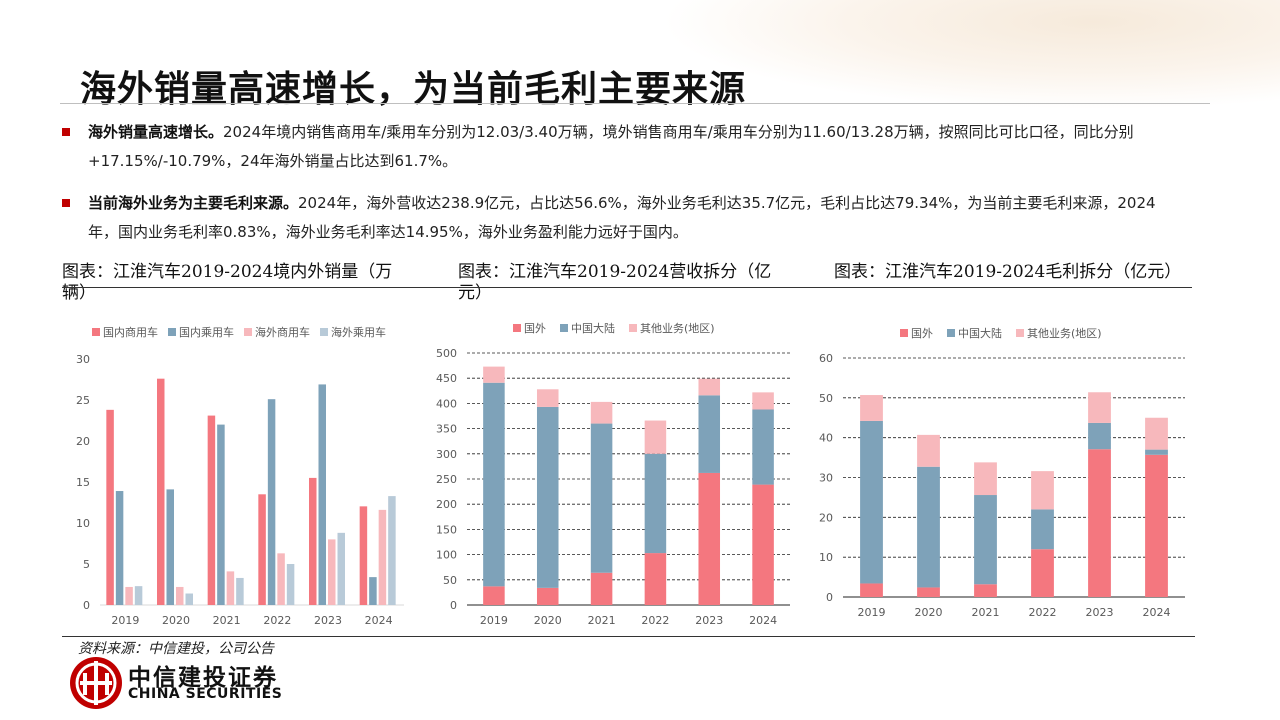 Image resolution: width=1280 pixels, height=720 pixels. What do you see at coordinates (446, 403) in the screenshot?
I see `y-tick-label: 400` at bounding box center [446, 403].